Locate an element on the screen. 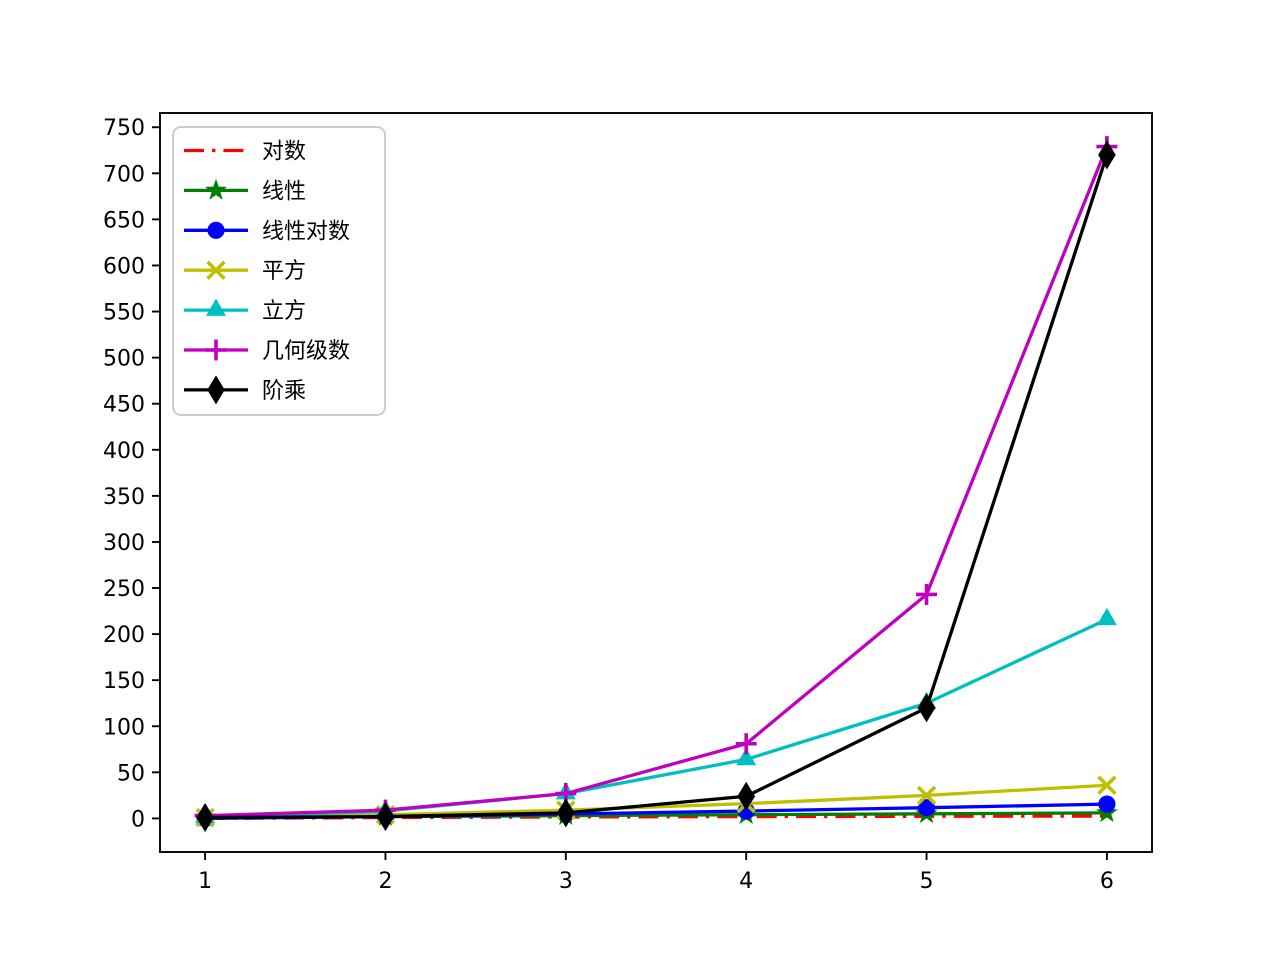 This screenshot has width=1280, height=960. x-tick-label: 1 is located at coordinates (205, 881).